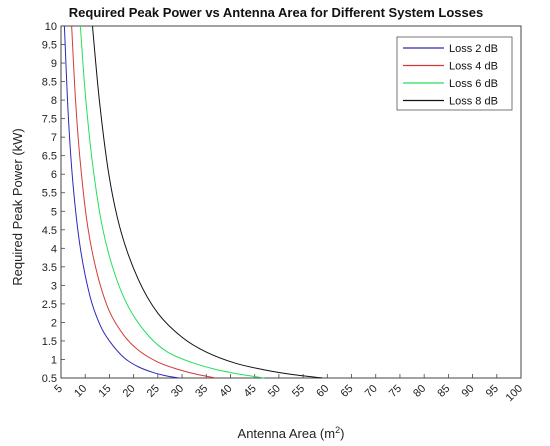 This screenshot has width=550, height=446. What do you see at coordinates (129, 391) in the screenshot?
I see `x-tick-label: 20` at bounding box center [129, 391].